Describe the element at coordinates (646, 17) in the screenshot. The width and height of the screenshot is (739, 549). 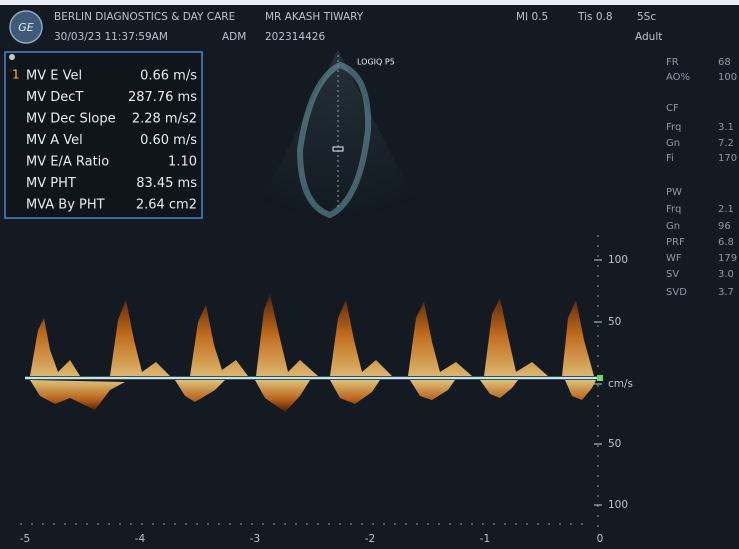
I see `probe: 5Sc` at that location.